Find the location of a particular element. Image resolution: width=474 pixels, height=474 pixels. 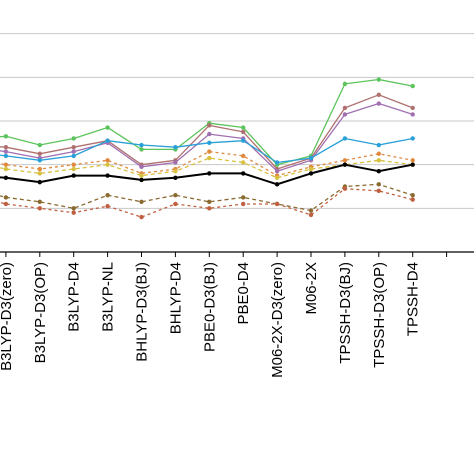

x-tick-label: TPSSH-D3(OP) is located at coordinates (379, 315).